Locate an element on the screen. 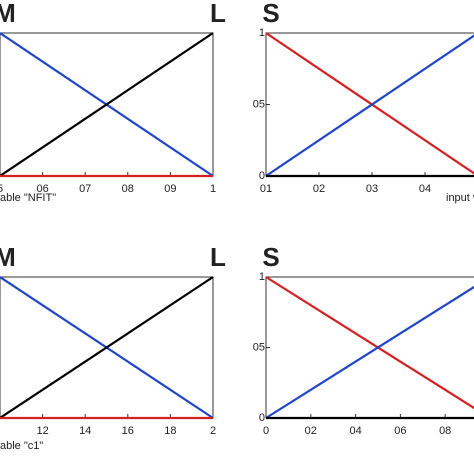  x-tick-label: 1 is located at coordinates (213, 189).